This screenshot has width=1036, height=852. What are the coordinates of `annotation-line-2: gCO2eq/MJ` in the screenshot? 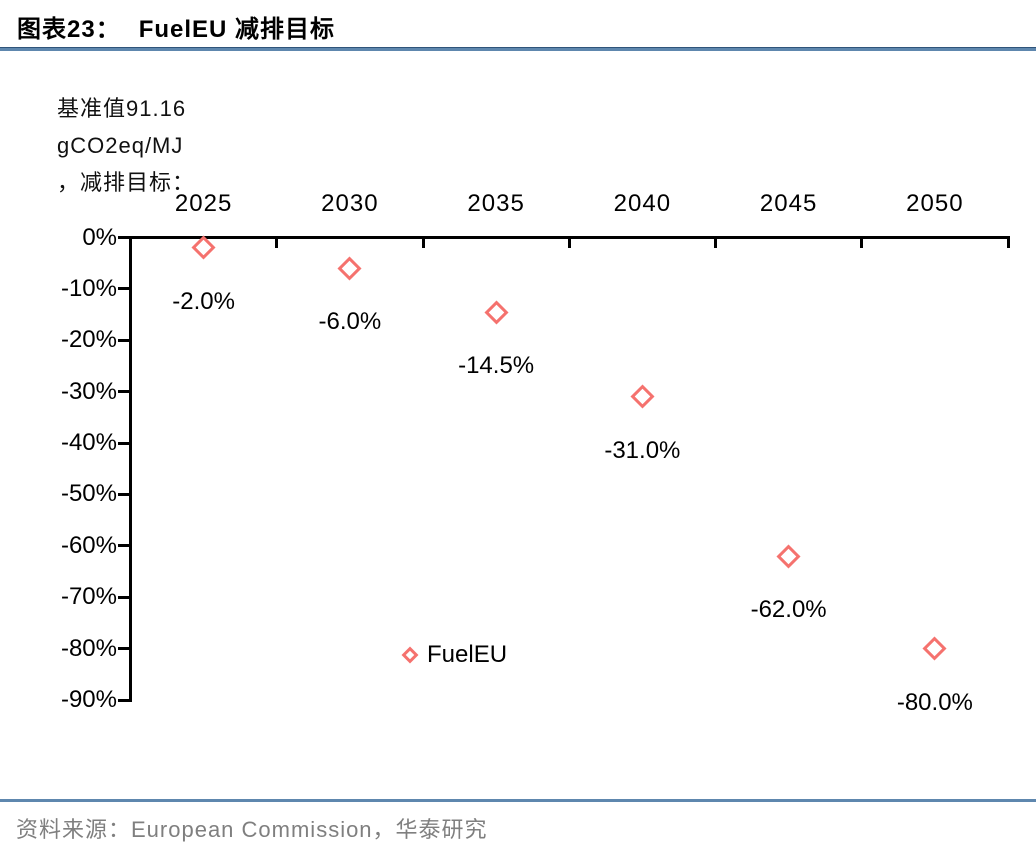 It's located at (120, 145).